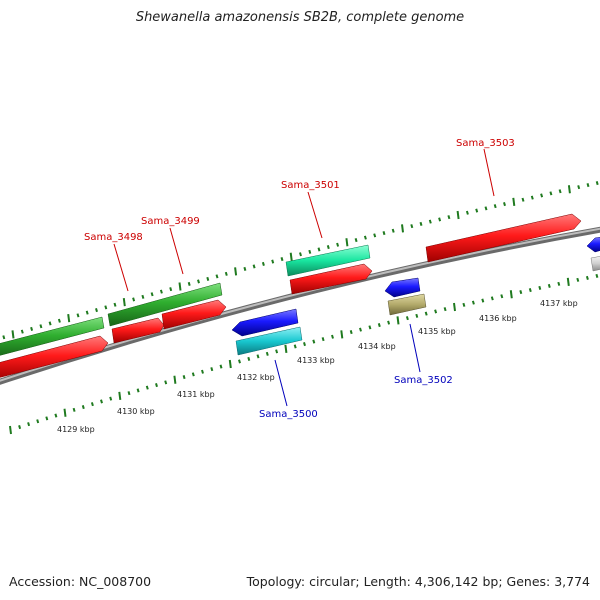 The width and height of the screenshot is (600, 600). Describe the element at coordinates (269, 341) in the screenshot. I see `rna-reverse-feature` at that location.